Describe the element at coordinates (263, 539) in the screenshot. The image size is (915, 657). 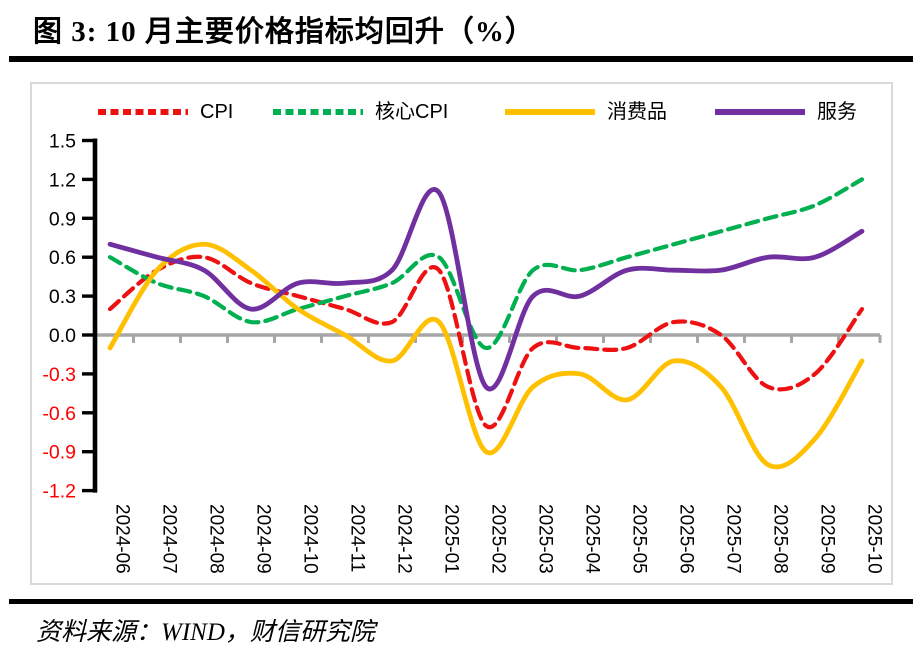
I see `svg-text: 2024-09` at that location.